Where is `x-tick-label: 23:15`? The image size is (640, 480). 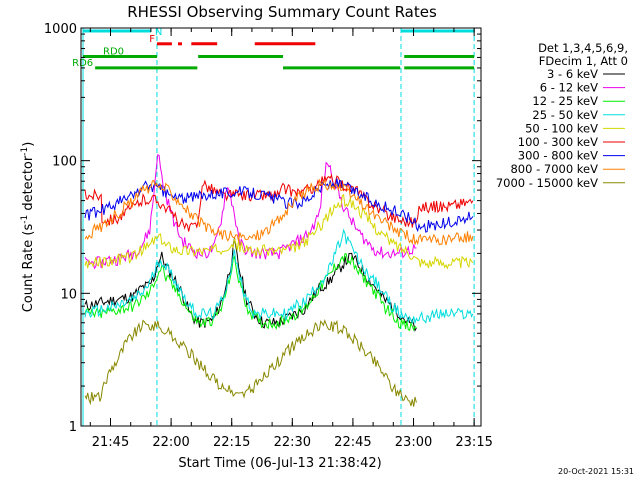 x-tick-label: 23:15 is located at coordinates (473, 442).